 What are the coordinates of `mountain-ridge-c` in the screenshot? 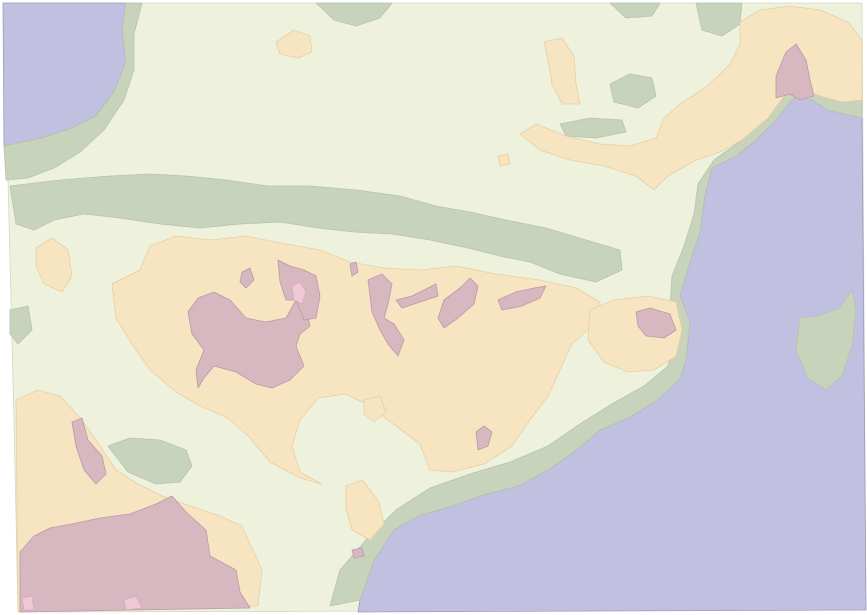 It's located at (417, 296).